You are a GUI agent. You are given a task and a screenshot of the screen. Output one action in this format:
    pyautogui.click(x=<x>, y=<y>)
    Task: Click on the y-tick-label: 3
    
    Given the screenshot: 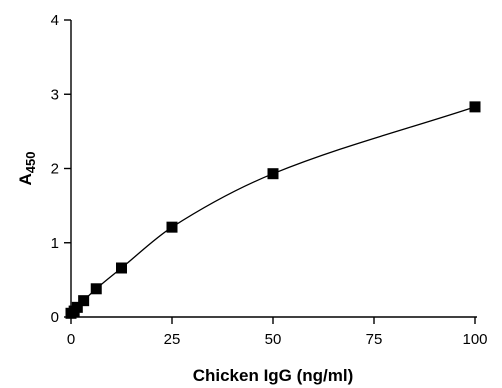 What is the action you would take?
    pyautogui.click(x=55, y=94)
    